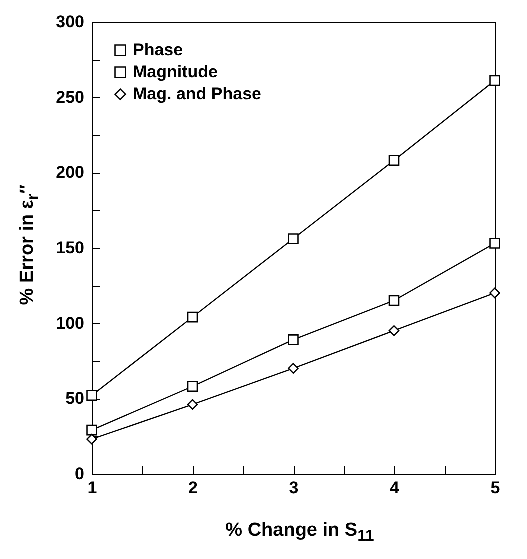 Image resolution: width=527 pixels, height=559 pixels. Describe the element at coordinates (197, 94) in the screenshot. I see `legend-label: Mag. and Phase` at that location.